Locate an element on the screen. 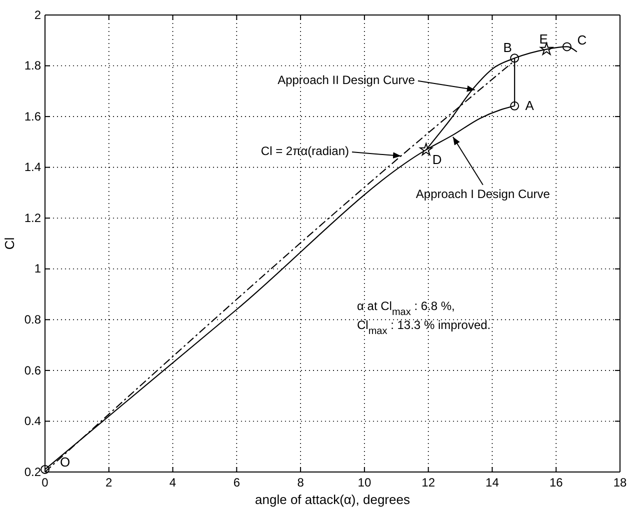  annotation: Approach II Design Curve is located at coordinates (347, 80).